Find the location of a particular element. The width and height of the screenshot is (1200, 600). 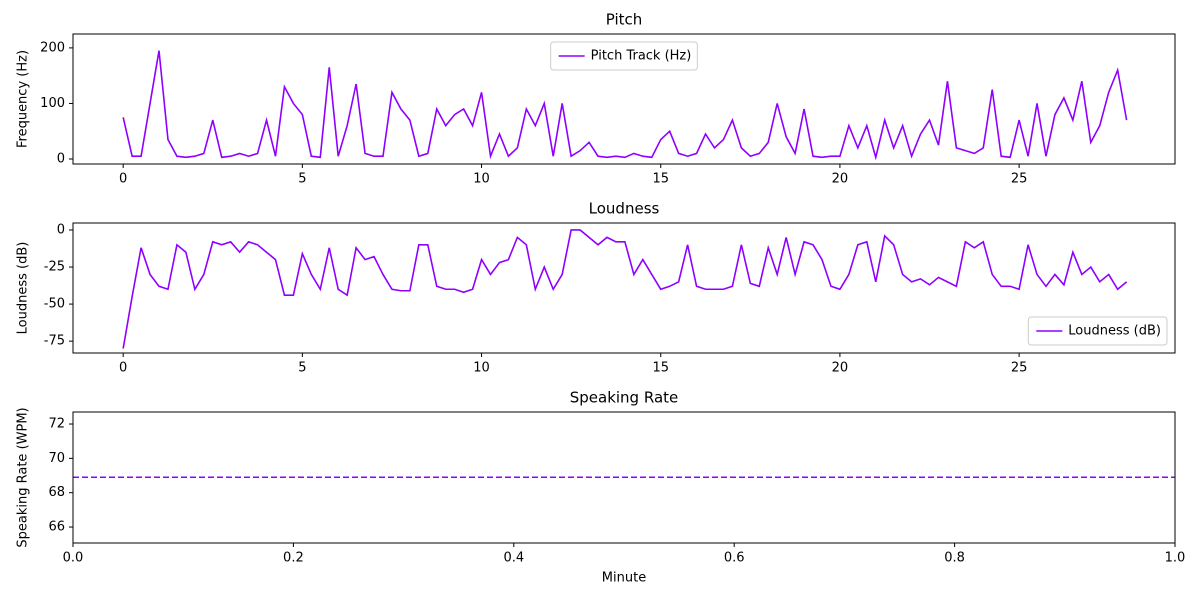

y-tick-label: 68 is located at coordinates (56, 492).